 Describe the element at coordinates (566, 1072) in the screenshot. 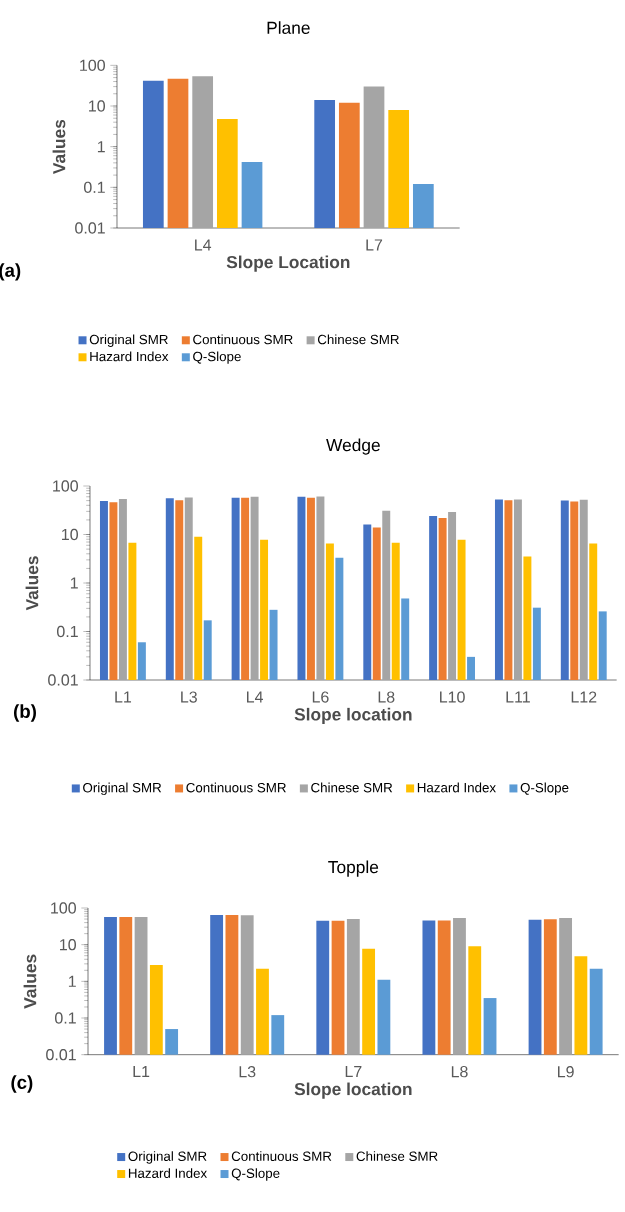

I see `x-tick-label: L9` at that location.